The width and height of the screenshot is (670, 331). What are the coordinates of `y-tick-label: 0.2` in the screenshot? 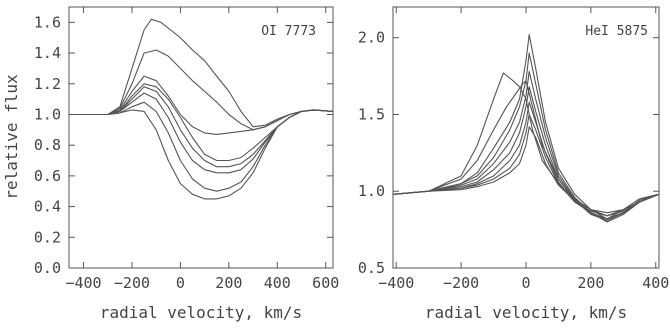 It's located at (47, 237).